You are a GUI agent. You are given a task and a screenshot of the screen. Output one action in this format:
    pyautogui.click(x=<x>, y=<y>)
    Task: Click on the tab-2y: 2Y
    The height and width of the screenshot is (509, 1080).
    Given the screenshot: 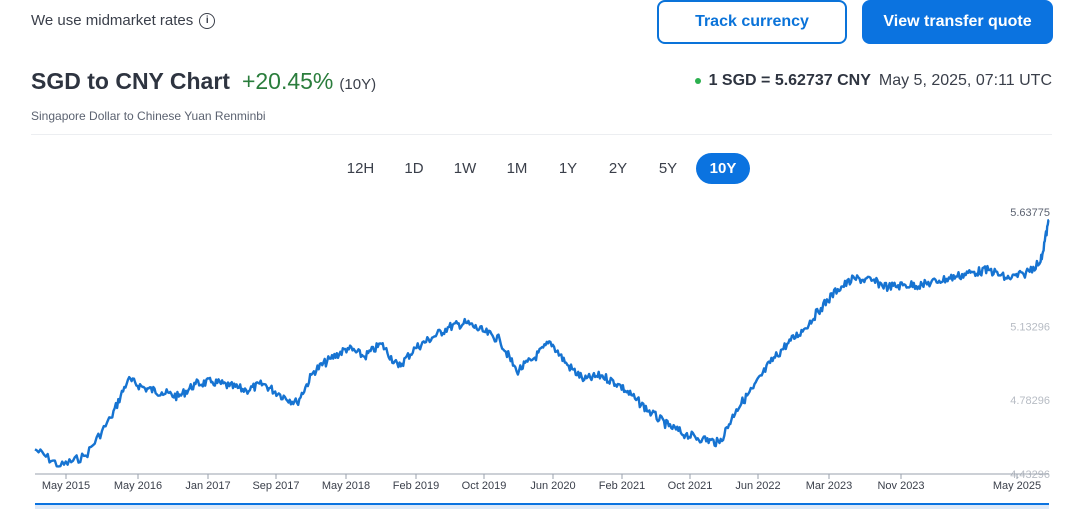 What is the action you would take?
    pyautogui.click(x=618, y=168)
    